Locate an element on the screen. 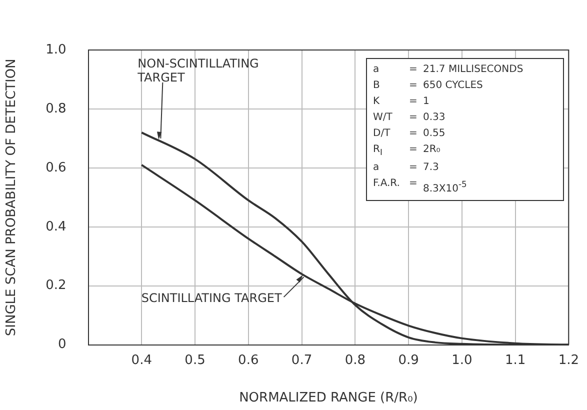 The height and width of the screenshot is (410, 587). parameter-box: a = 21.7 MILLISECONDS B = 650 CYCLES K = 1 W/T = 0.33 D/T = 0.55 R$_{I}$ = 2R₀ a = 7.3 F.A.R. = 8.3X10$^{-5}$ is located at coordinates (465, 130).